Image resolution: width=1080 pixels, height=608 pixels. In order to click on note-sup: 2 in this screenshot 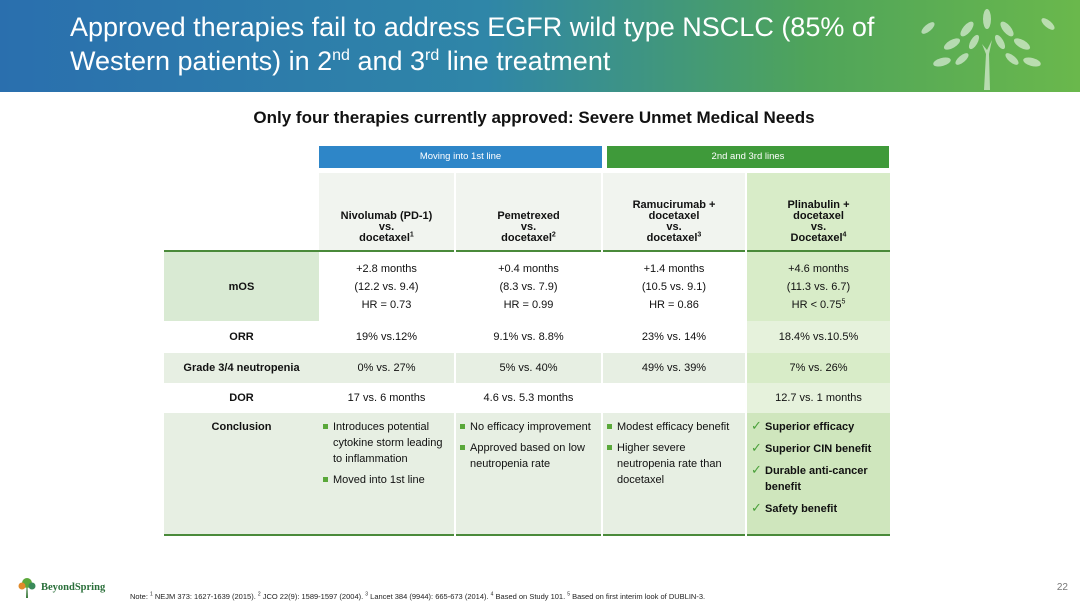, I will do `click(259, 594)`.